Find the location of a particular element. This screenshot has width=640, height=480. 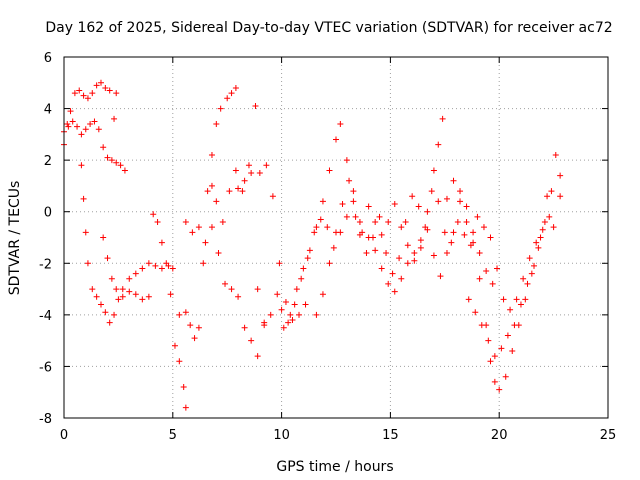

series-track-f is located at coordinates (225, 289).